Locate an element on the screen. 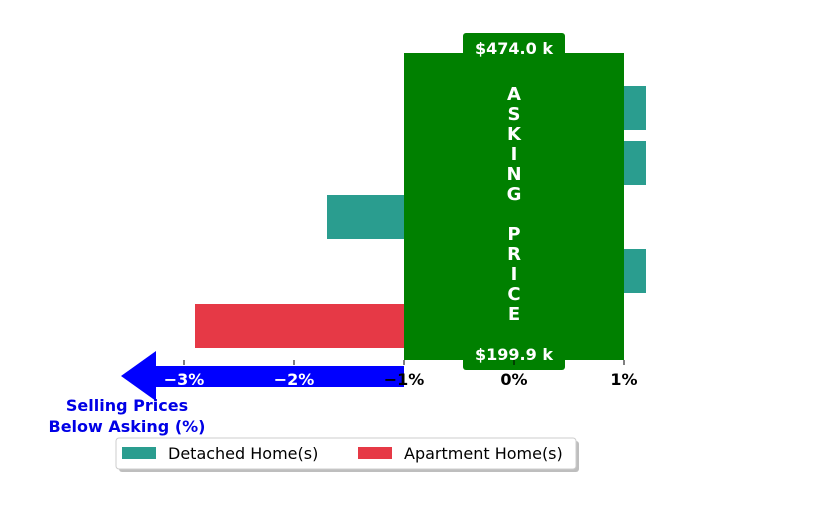  band-letter-bottom-2: I is located at coordinates (514, 274).